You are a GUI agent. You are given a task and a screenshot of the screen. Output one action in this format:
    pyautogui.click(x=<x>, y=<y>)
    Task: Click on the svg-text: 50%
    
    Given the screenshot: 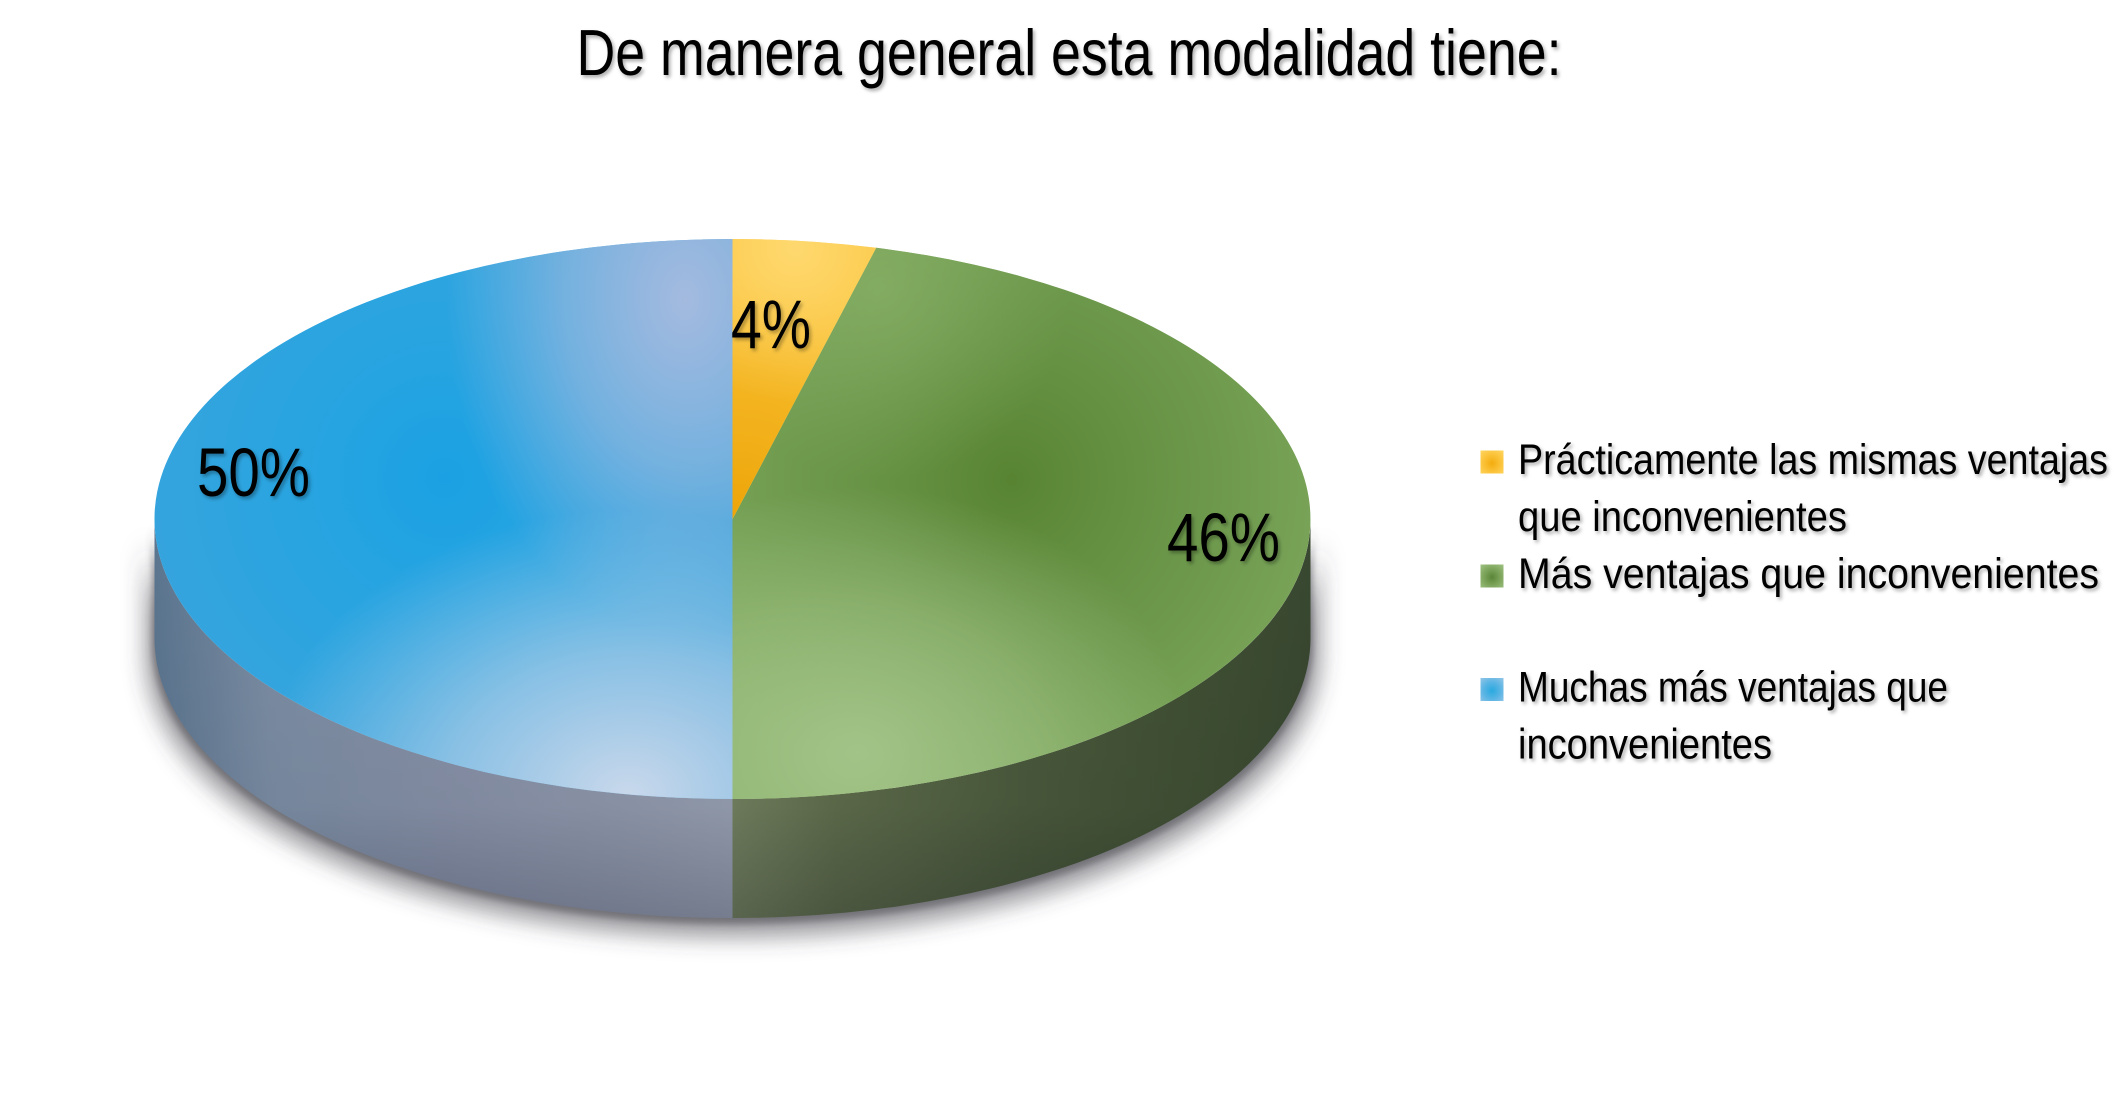 What is the action you would take?
    pyautogui.click(x=253, y=472)
    